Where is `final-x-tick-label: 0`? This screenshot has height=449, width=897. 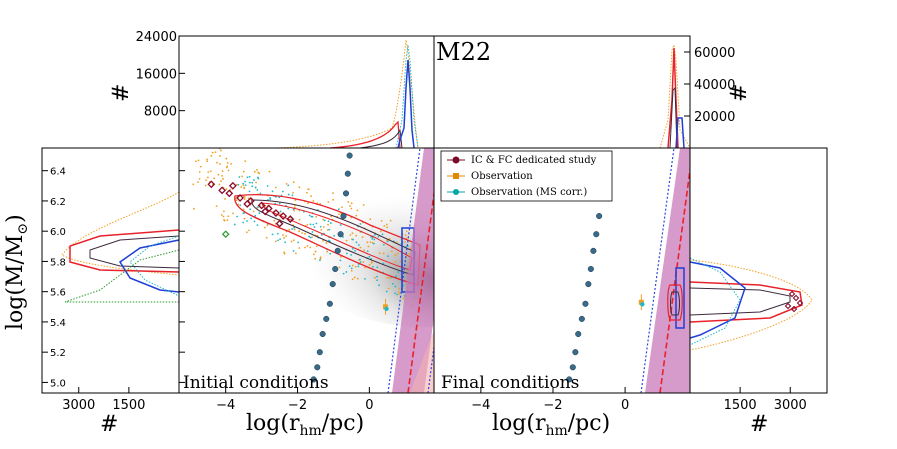
final-x-tick-label: 0 is located at coordinates (625, 405).